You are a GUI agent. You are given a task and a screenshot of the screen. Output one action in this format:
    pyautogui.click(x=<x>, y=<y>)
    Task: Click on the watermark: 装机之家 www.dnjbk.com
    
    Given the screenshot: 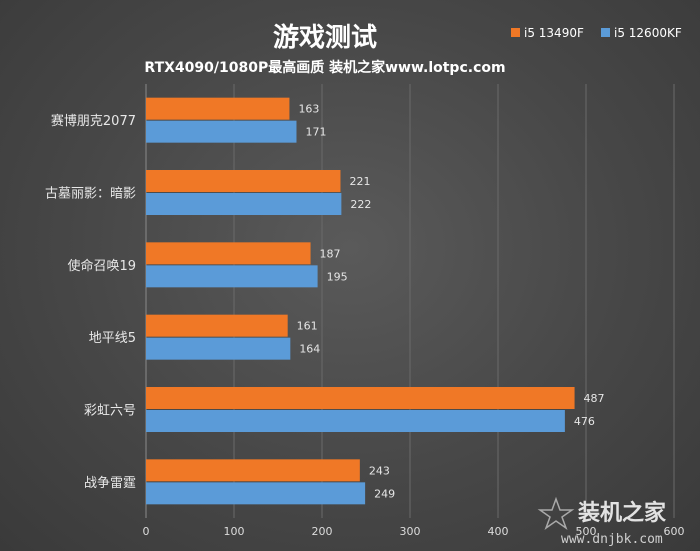 What is the action you would take?
    pyautogui.click(x=602, y=521)
    